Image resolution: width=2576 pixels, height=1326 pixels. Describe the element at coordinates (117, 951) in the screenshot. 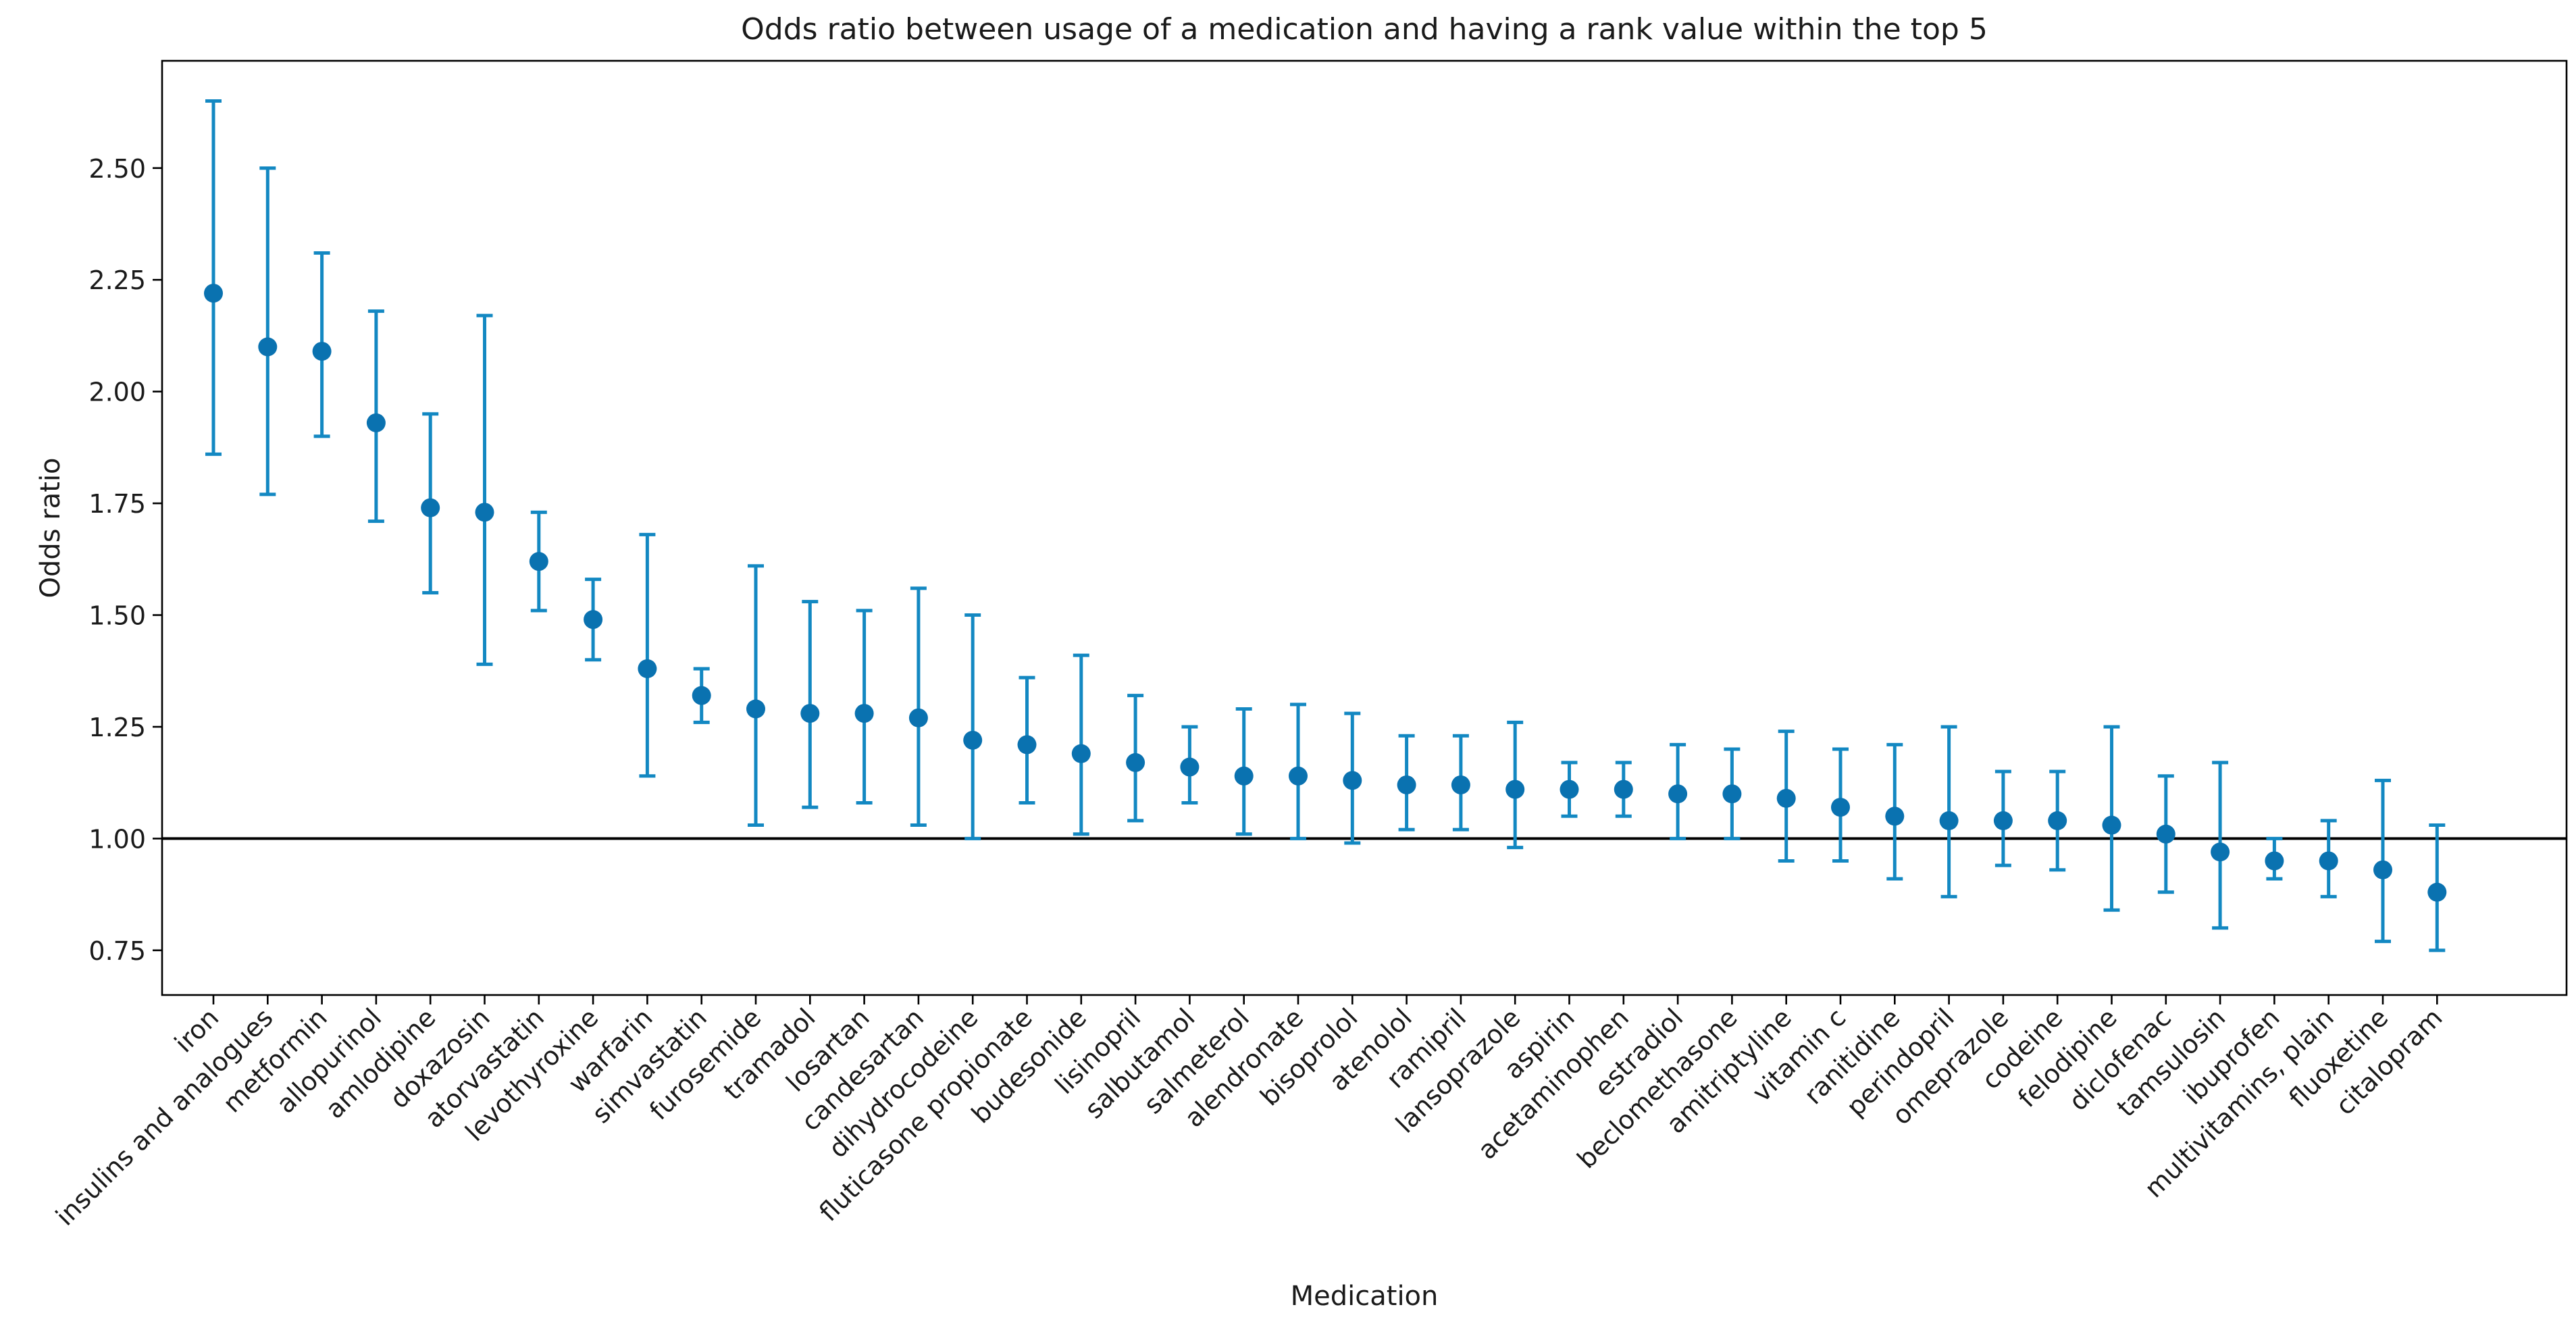

I see `y-tick-label: 0.75` at that location.